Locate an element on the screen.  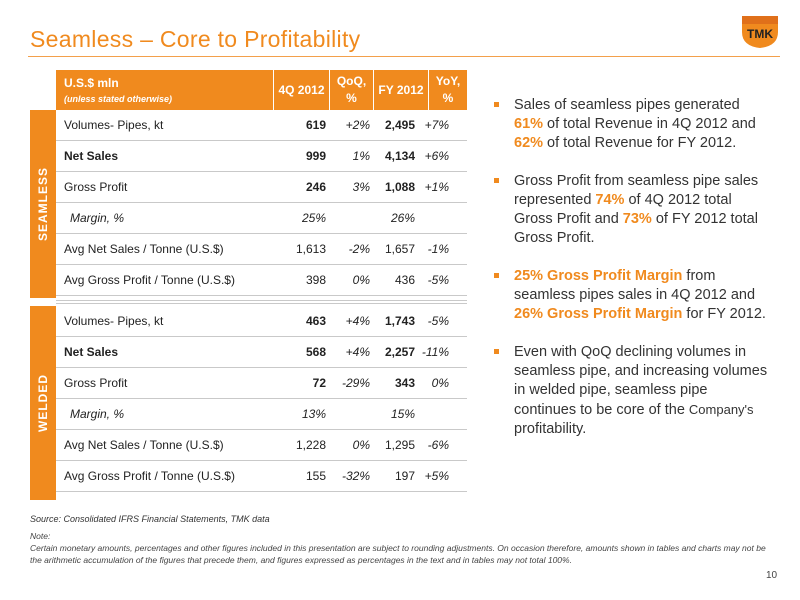
cell-fy: 197 is located at coordinates (404, 476).